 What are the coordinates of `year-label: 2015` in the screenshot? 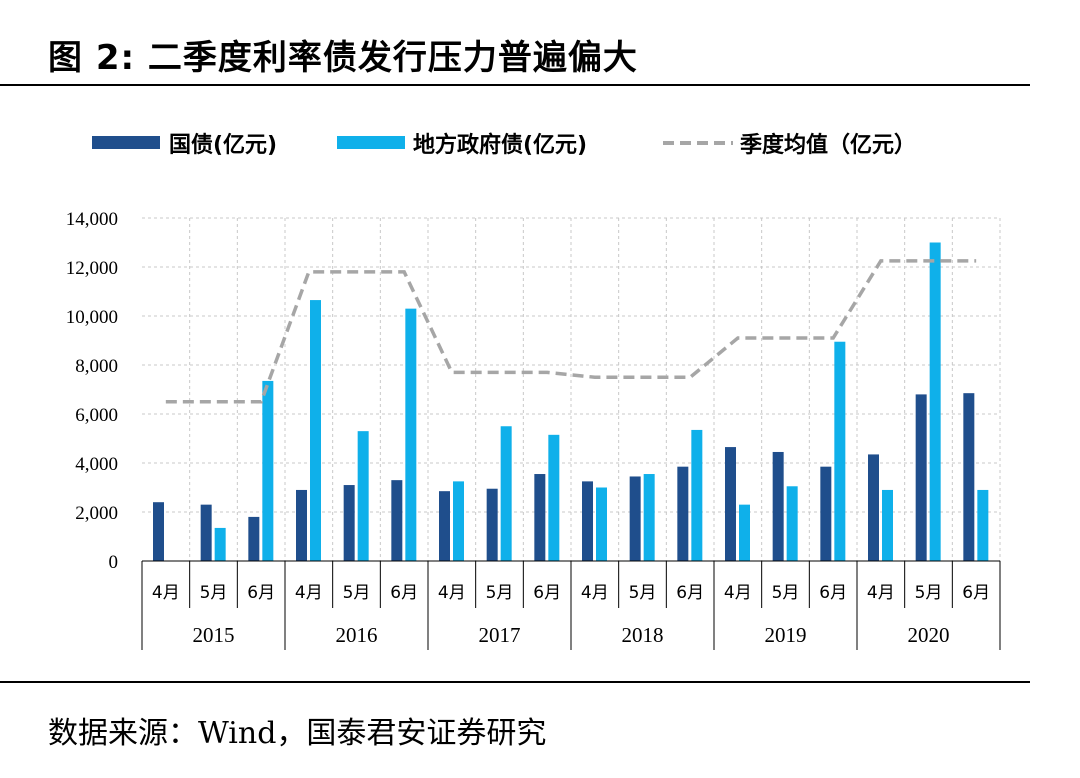 It's located at (214, 635).